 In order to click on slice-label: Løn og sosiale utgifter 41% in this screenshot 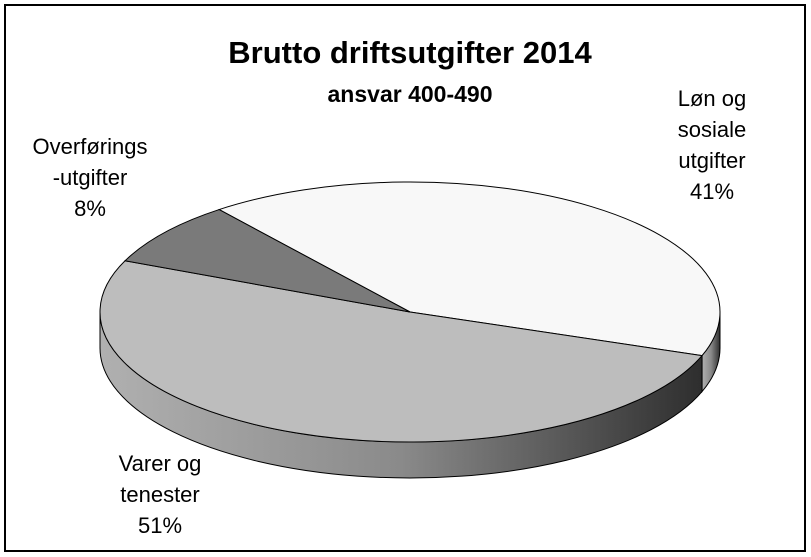, I will do `click(712, 145)`.